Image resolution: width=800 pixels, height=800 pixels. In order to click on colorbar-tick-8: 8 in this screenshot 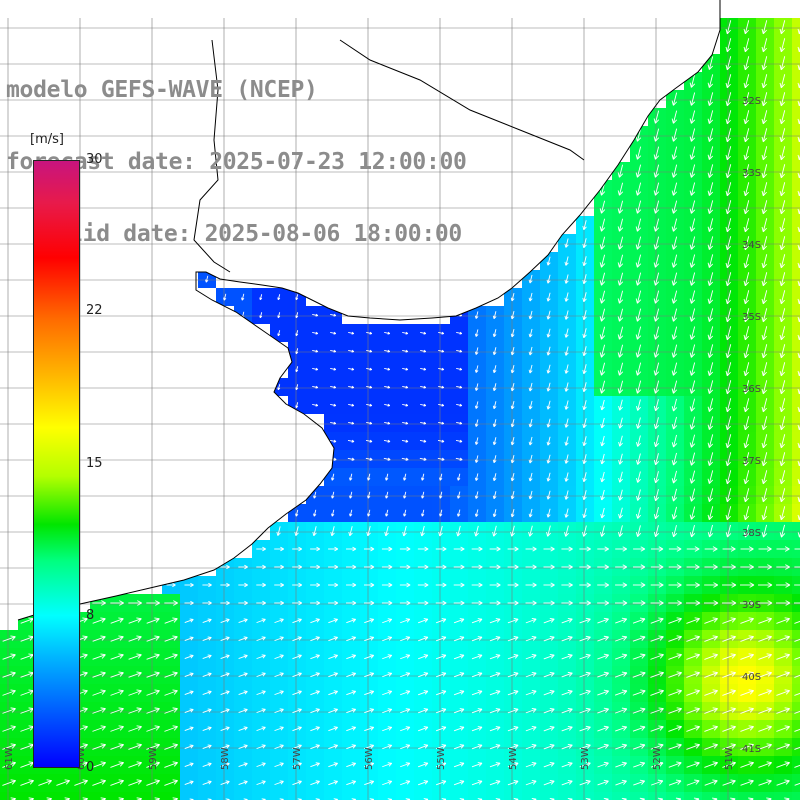, I will do `click(90, 615)`.